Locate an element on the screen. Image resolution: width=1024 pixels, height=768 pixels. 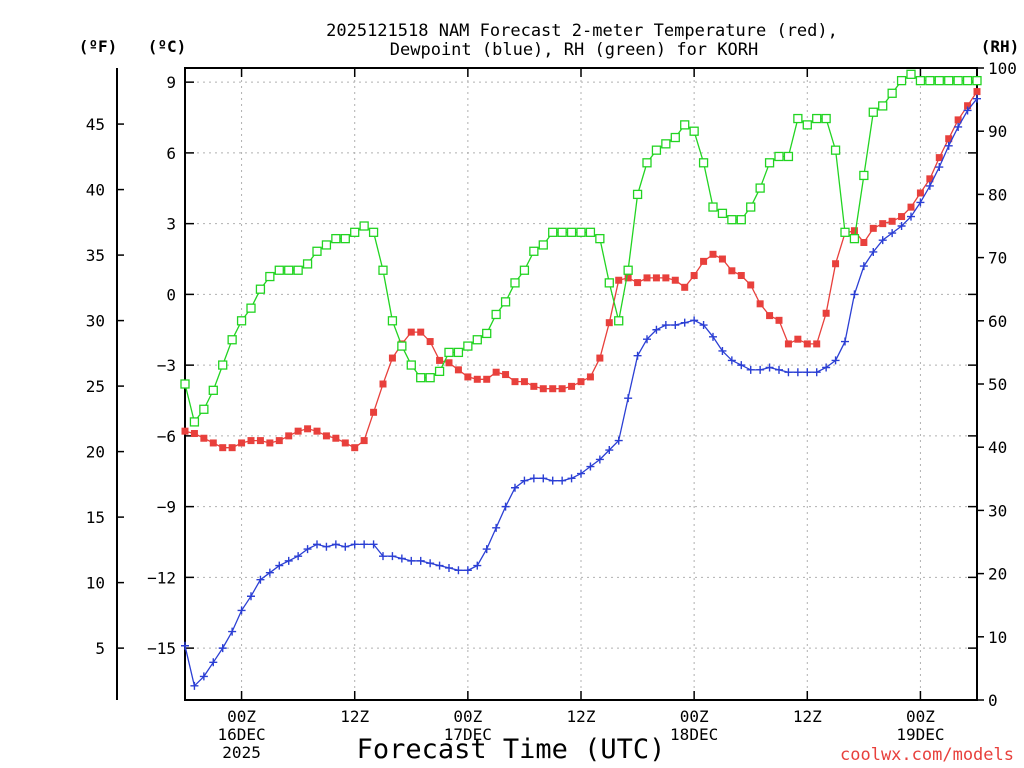
tick-label-x-5-1: 12Z is located at coordinates (807, 716).